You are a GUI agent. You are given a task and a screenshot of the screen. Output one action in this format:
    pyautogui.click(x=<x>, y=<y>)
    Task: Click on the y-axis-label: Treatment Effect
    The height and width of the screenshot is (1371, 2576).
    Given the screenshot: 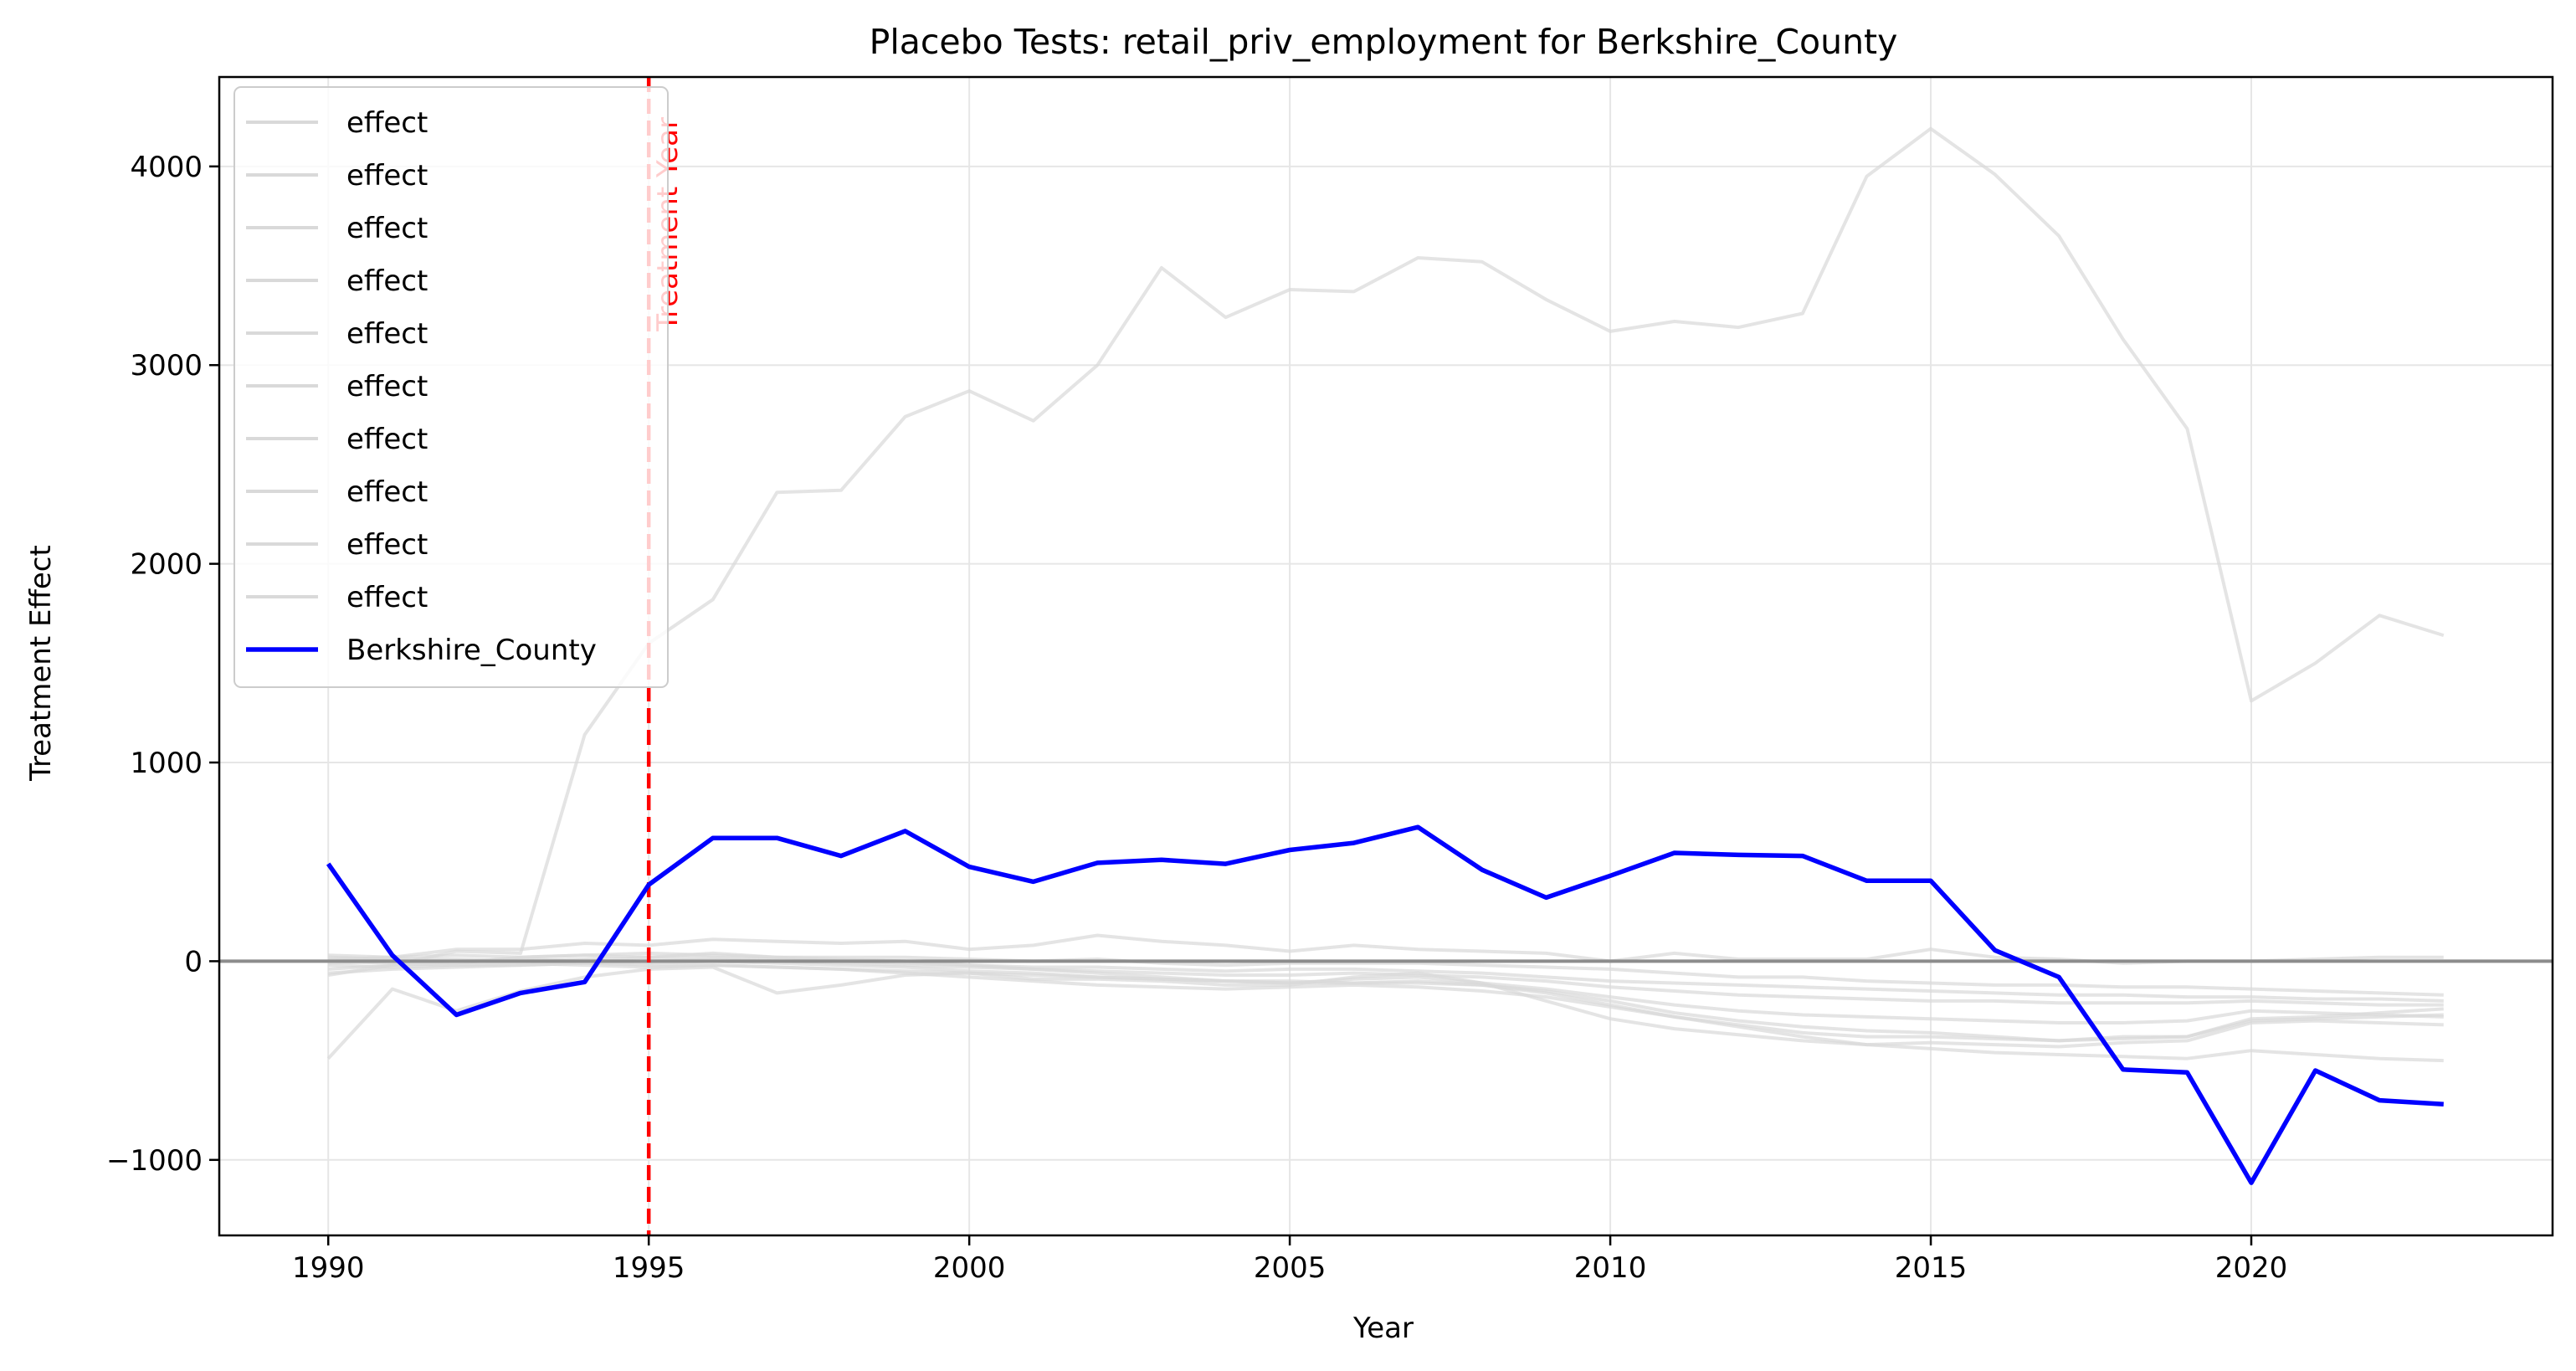 What is the action you would take?
    pyautogui.click(x=41, y=663)
    